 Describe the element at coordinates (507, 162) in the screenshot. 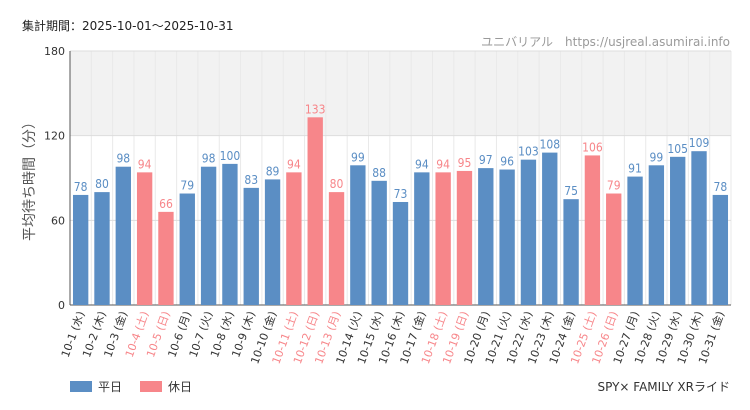

I see `bar-value-label: 96` at that location.